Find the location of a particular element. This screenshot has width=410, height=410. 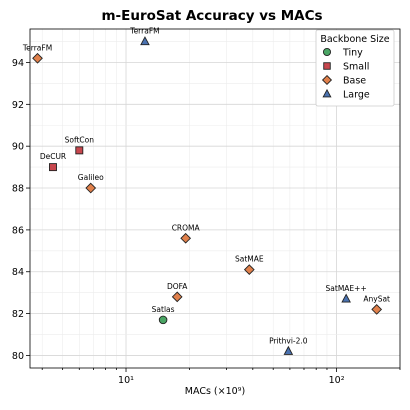

chart-title: m-EuroSat Accuracy vs MACs is located at coordinates (211, 16).